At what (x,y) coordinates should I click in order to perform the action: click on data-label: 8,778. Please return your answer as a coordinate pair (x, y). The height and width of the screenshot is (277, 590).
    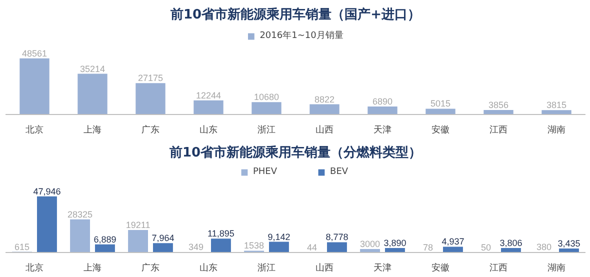
    Looking at the image, I should click on (337, 237).